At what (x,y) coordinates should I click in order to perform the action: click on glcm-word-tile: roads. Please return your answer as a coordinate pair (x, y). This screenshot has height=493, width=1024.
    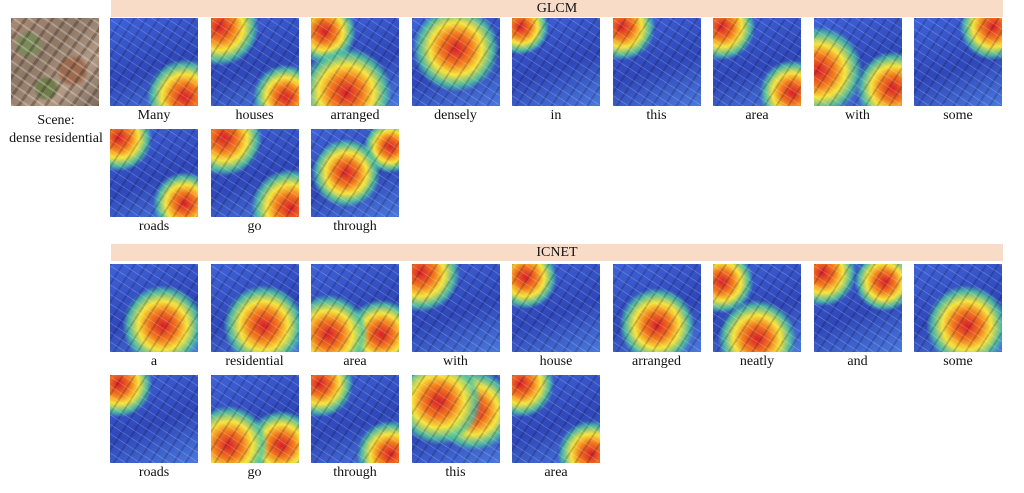
    Looking at the image, I should click on (154, 182).